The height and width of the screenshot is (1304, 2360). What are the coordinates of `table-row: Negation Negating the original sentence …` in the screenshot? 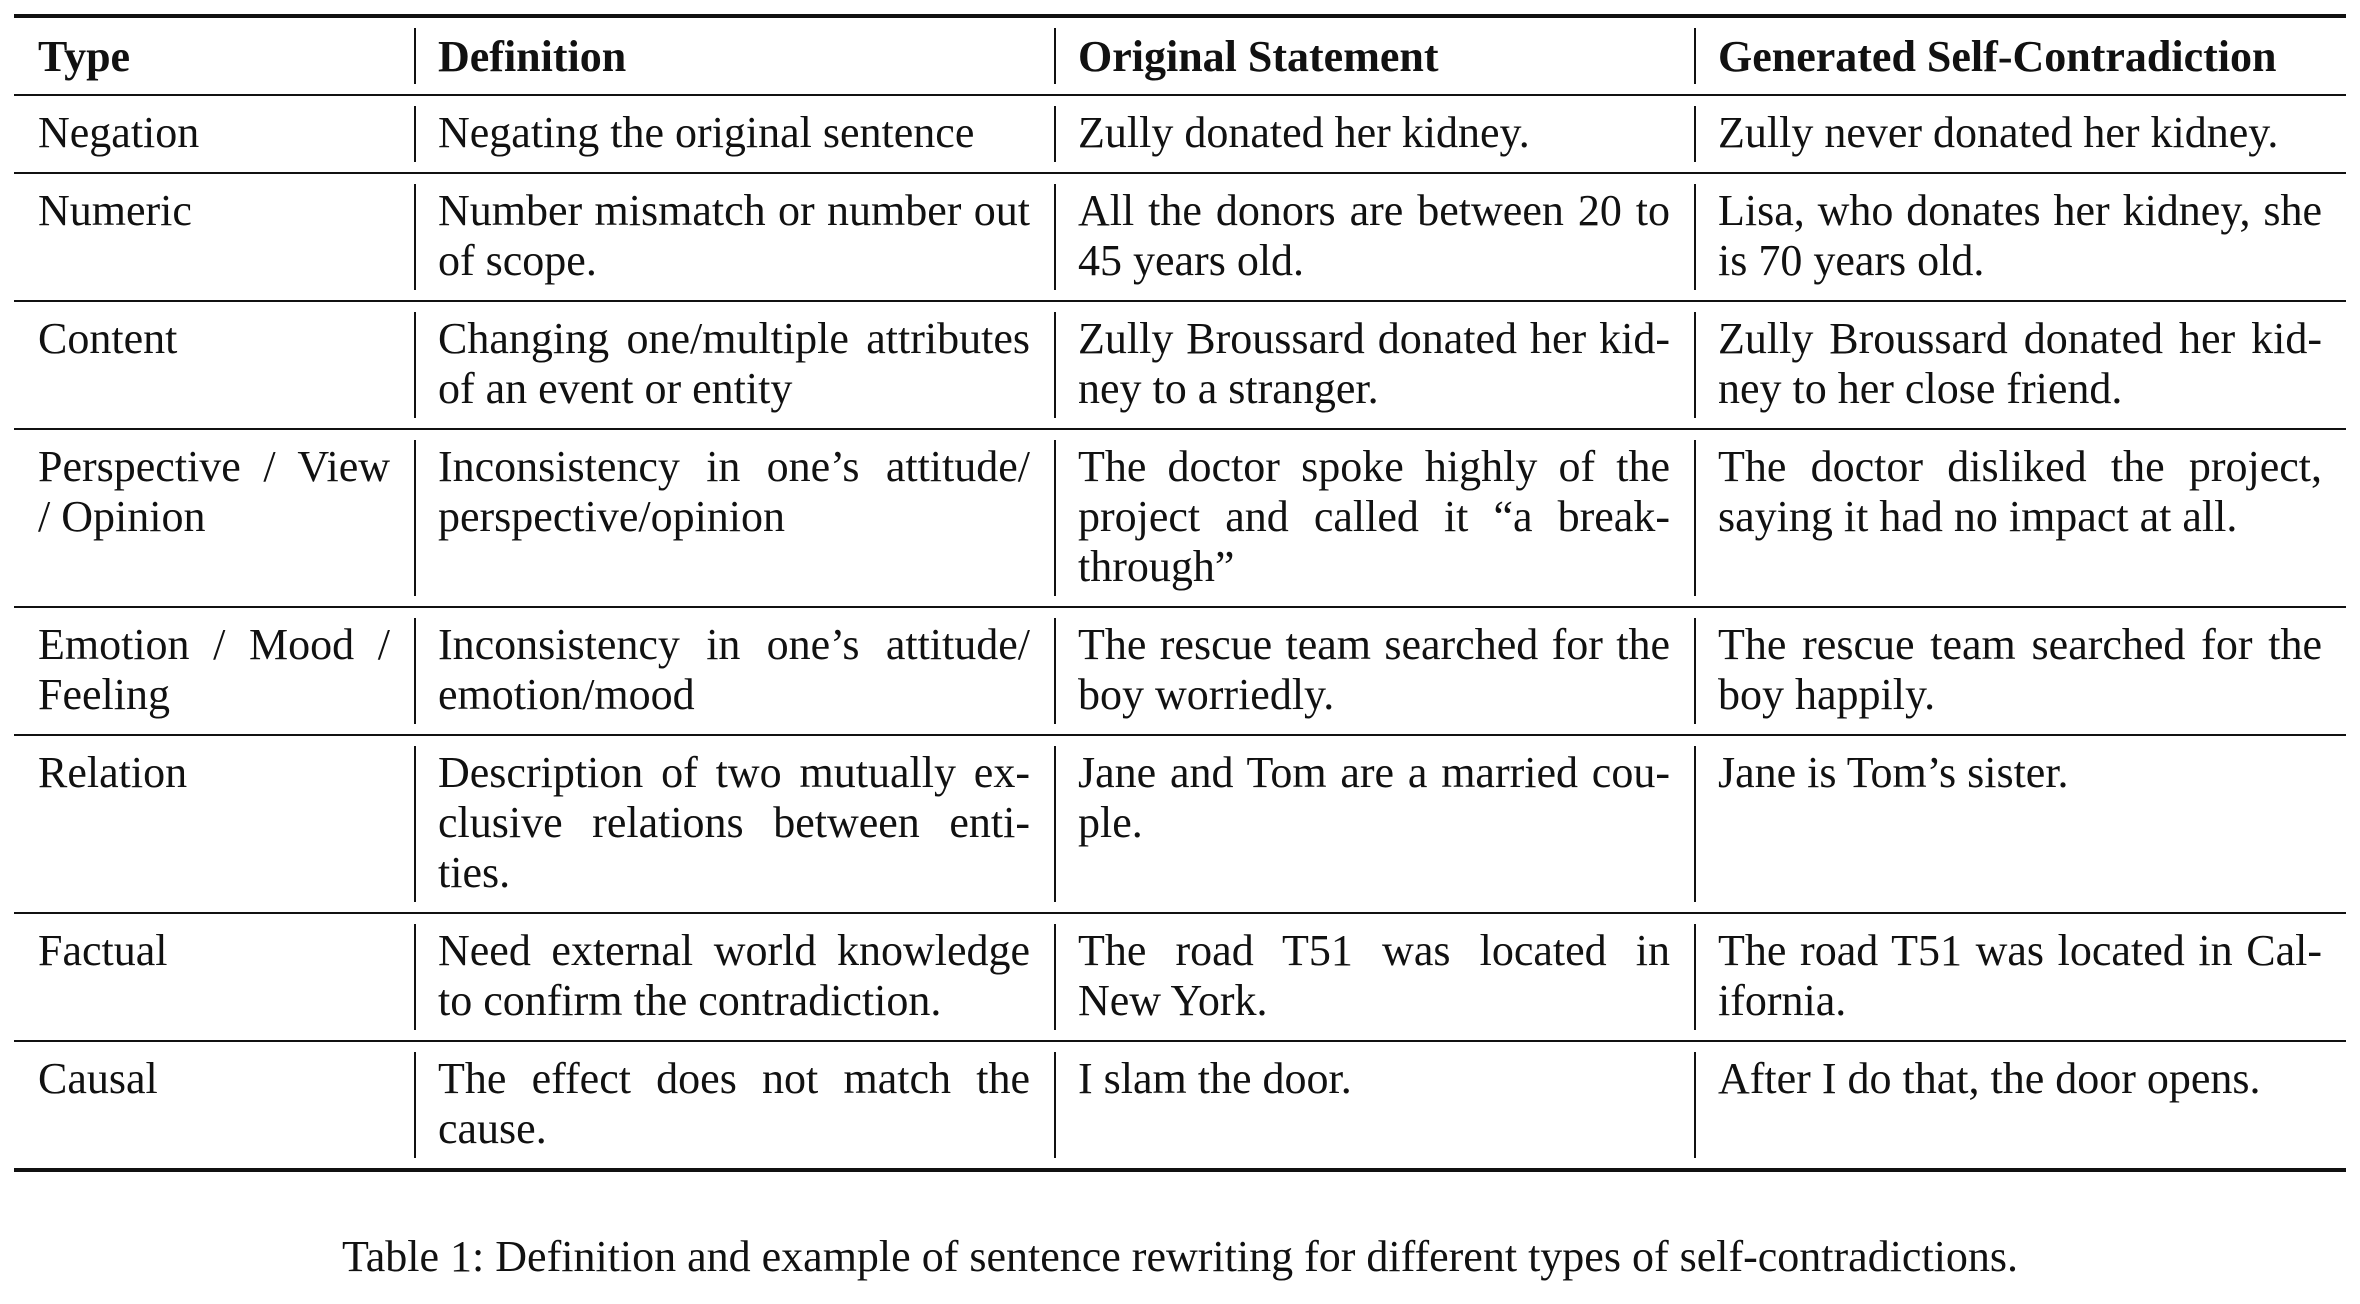 It's located at (1180, 134).